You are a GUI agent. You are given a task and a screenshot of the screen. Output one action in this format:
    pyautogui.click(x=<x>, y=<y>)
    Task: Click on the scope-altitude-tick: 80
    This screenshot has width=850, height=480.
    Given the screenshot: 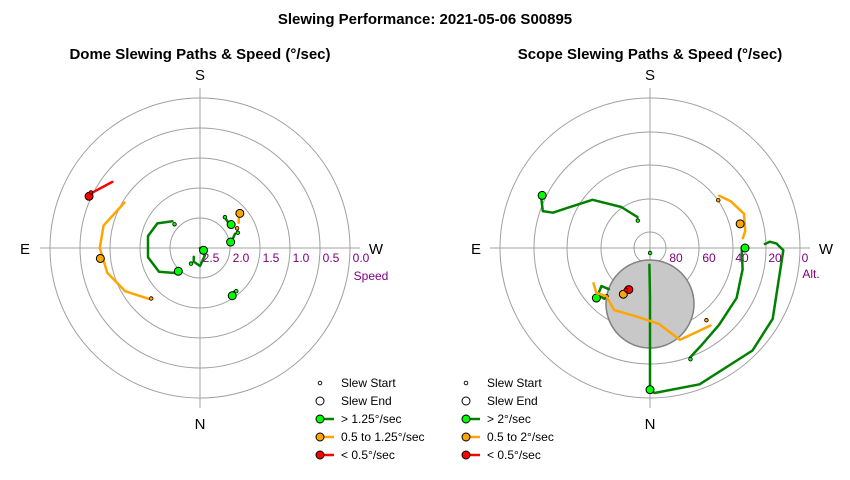 What is the action you would take?
    pyautogui.click(x=676, y=258)
    